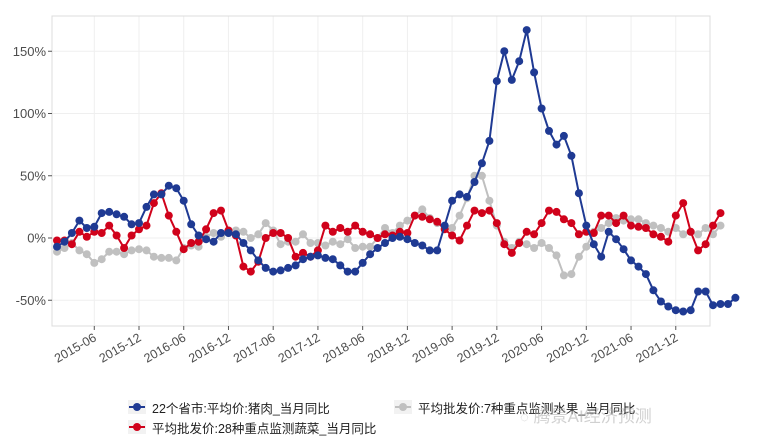 The width and height of the screenshot is (760, 444). Describe the element at coordinates (36, 238) in the screenshot. I see `y-tick-label: 0%` at that location.